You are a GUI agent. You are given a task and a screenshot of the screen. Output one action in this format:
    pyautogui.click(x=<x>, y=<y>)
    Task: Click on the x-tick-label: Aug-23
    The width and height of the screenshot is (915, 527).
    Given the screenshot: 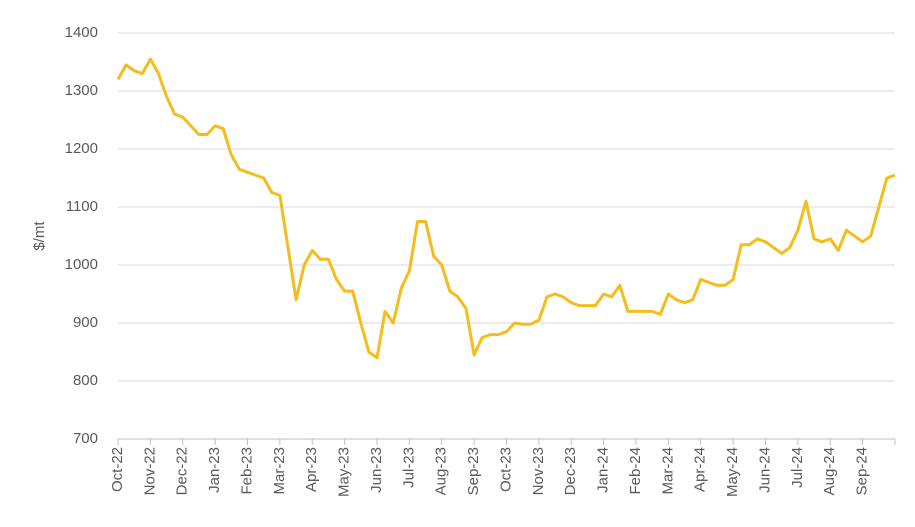 What is the action you would take?
    pyautogui.click(x=441, y=471)
    